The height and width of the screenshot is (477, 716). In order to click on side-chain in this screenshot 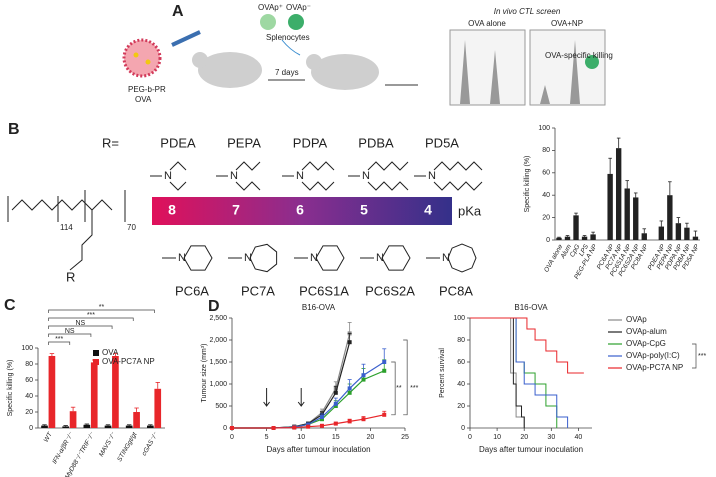, I will do `click(81, 240)`.